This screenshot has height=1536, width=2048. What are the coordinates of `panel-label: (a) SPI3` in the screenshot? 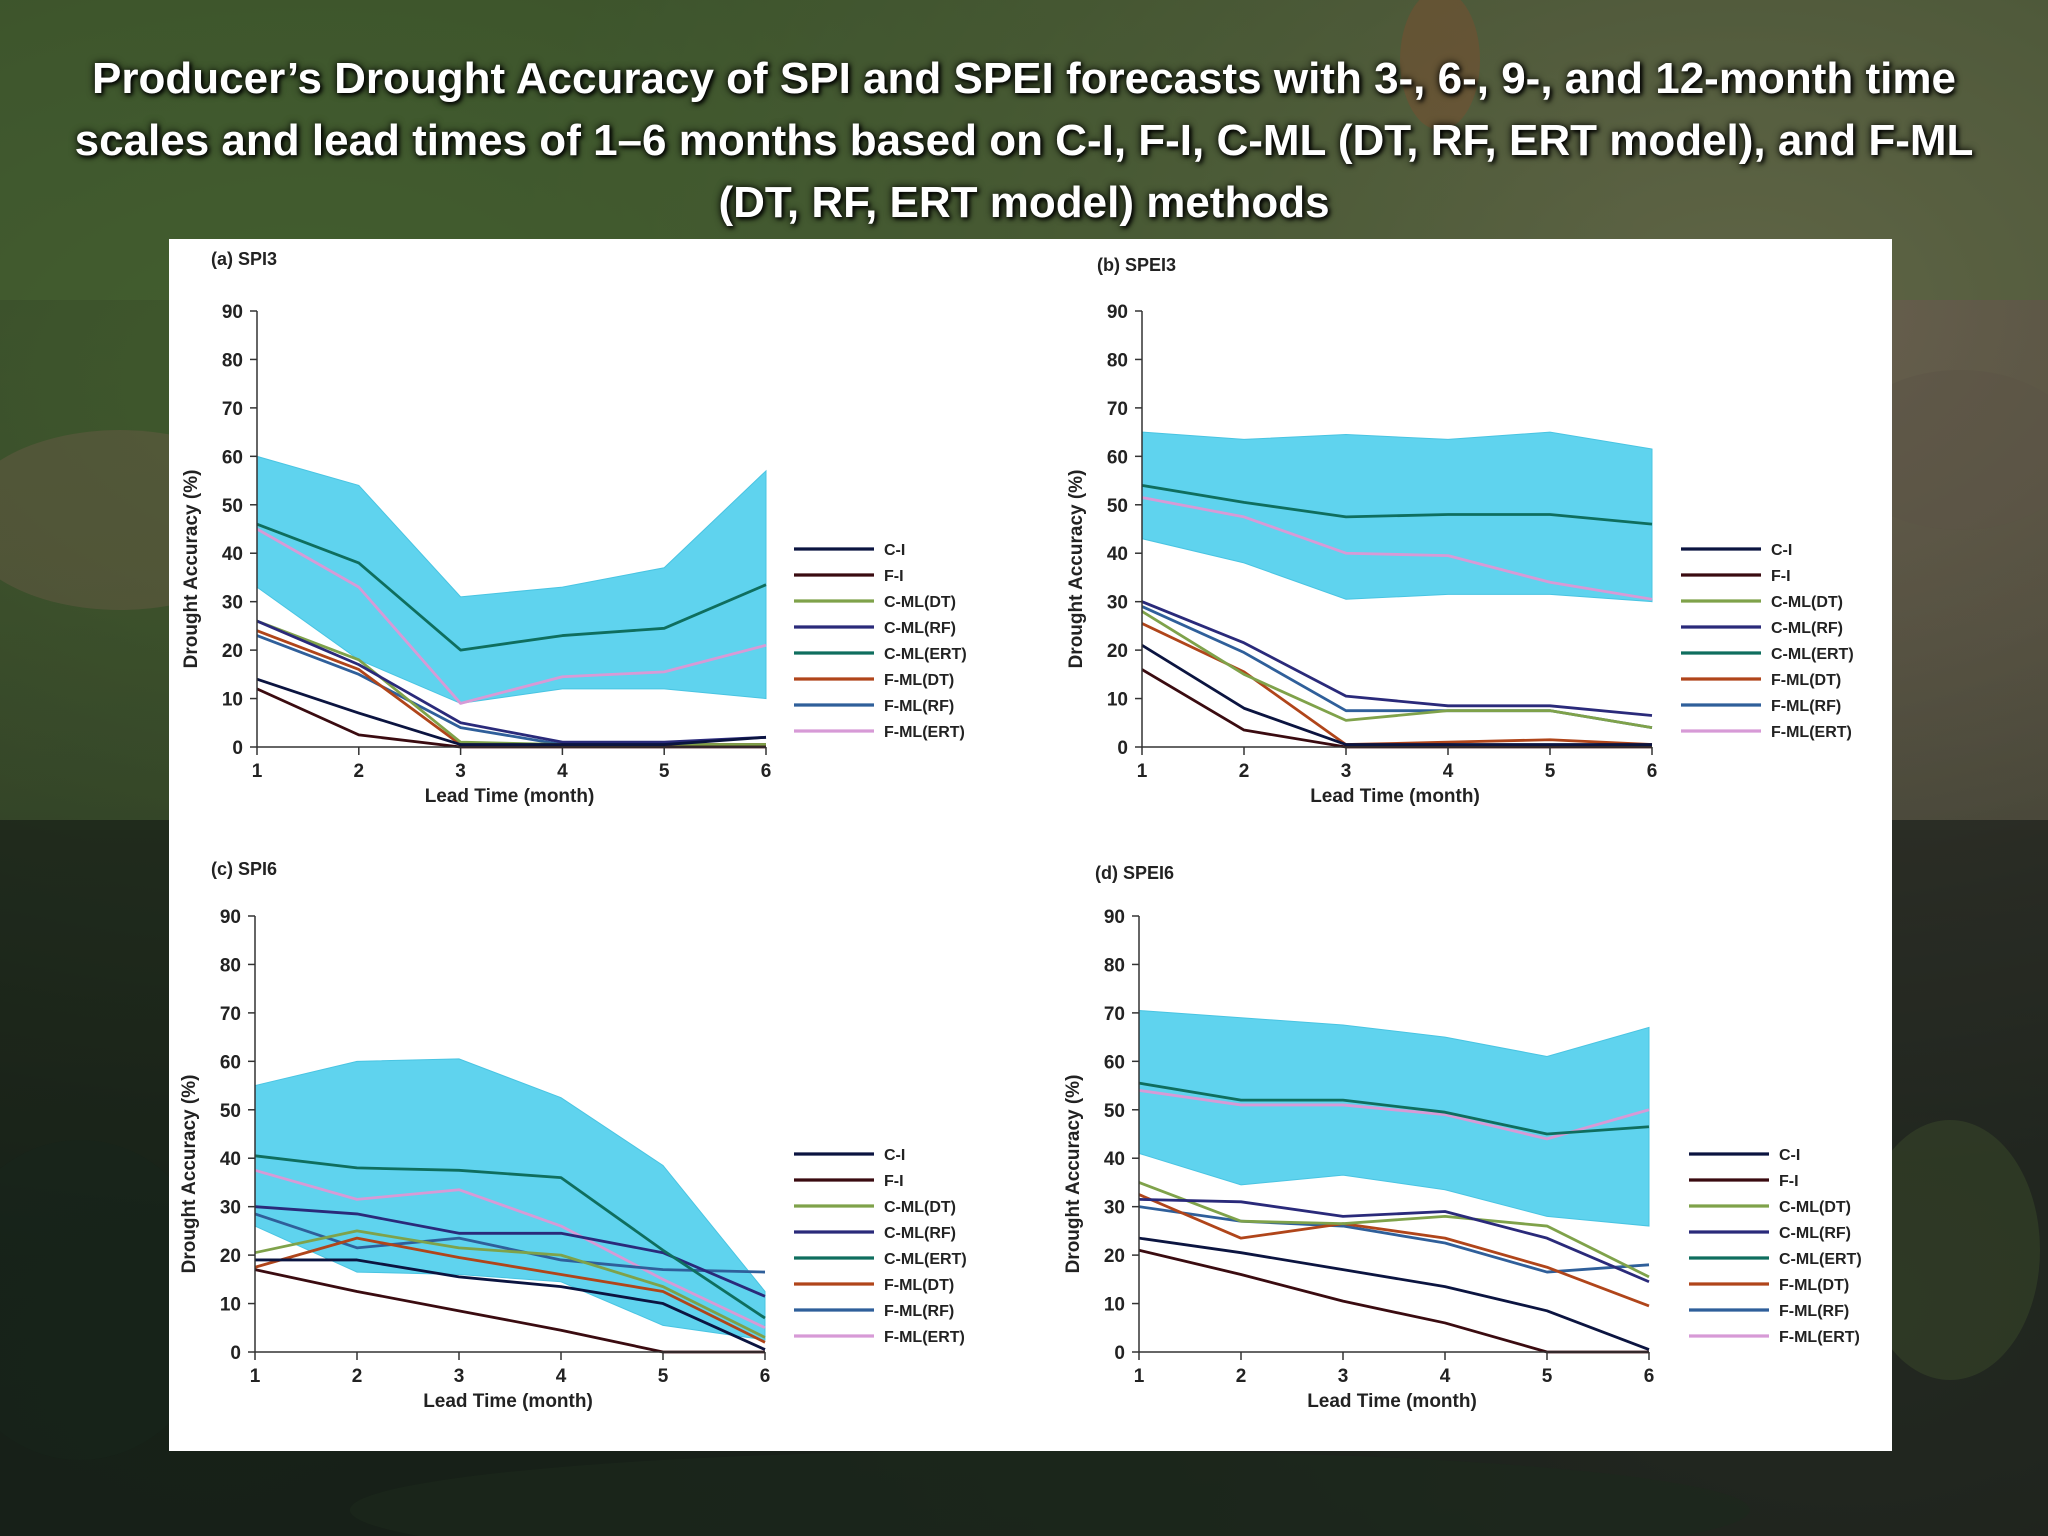 It's located at (244, 259).